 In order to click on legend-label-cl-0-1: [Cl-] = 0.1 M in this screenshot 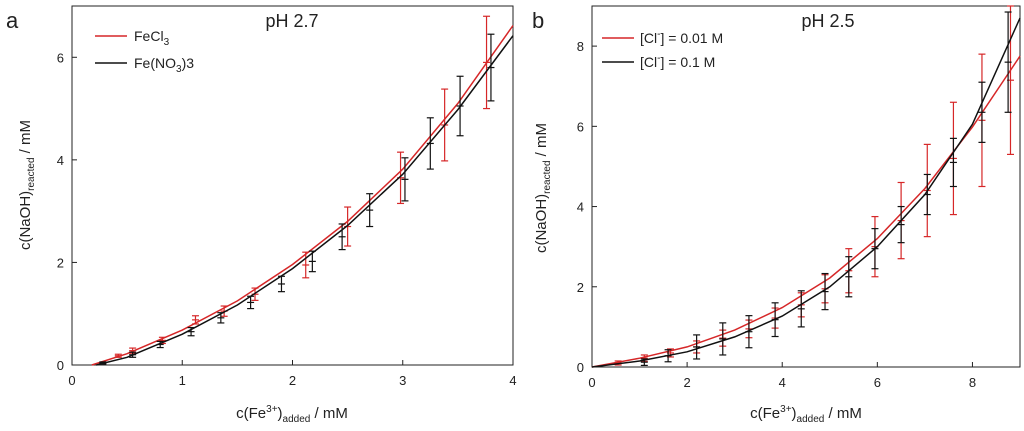, I will do `click(677, 61)`.